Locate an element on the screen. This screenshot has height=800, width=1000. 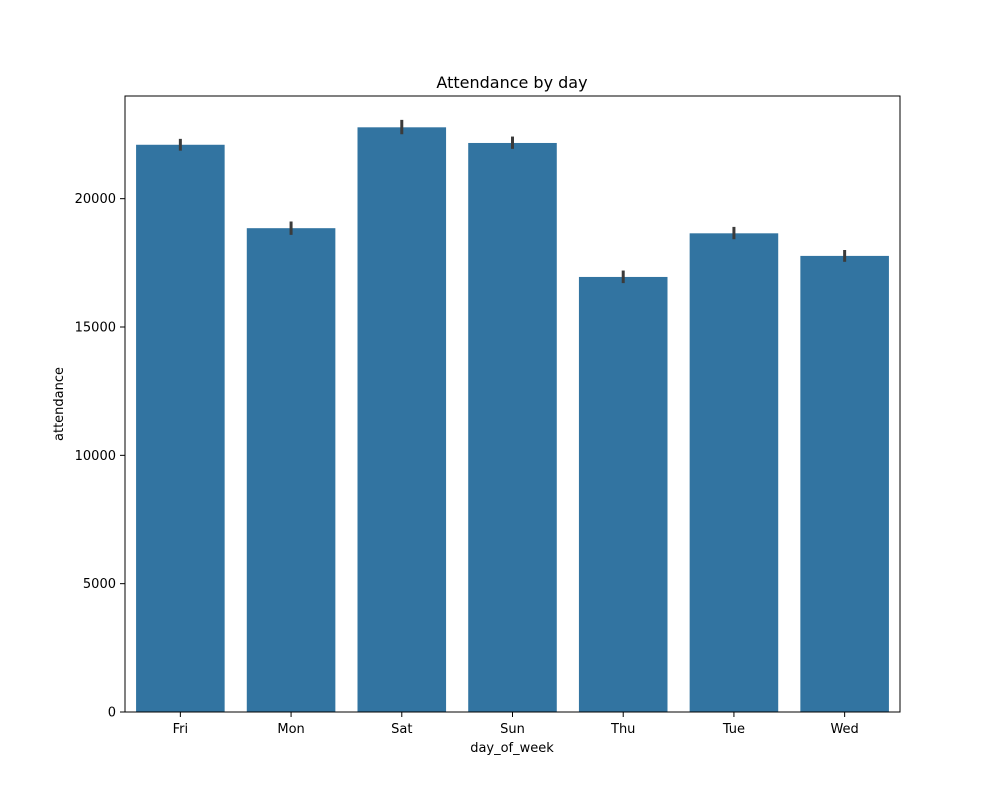
x-tick-label-wed: Wed is located at coordinates (844, 729).